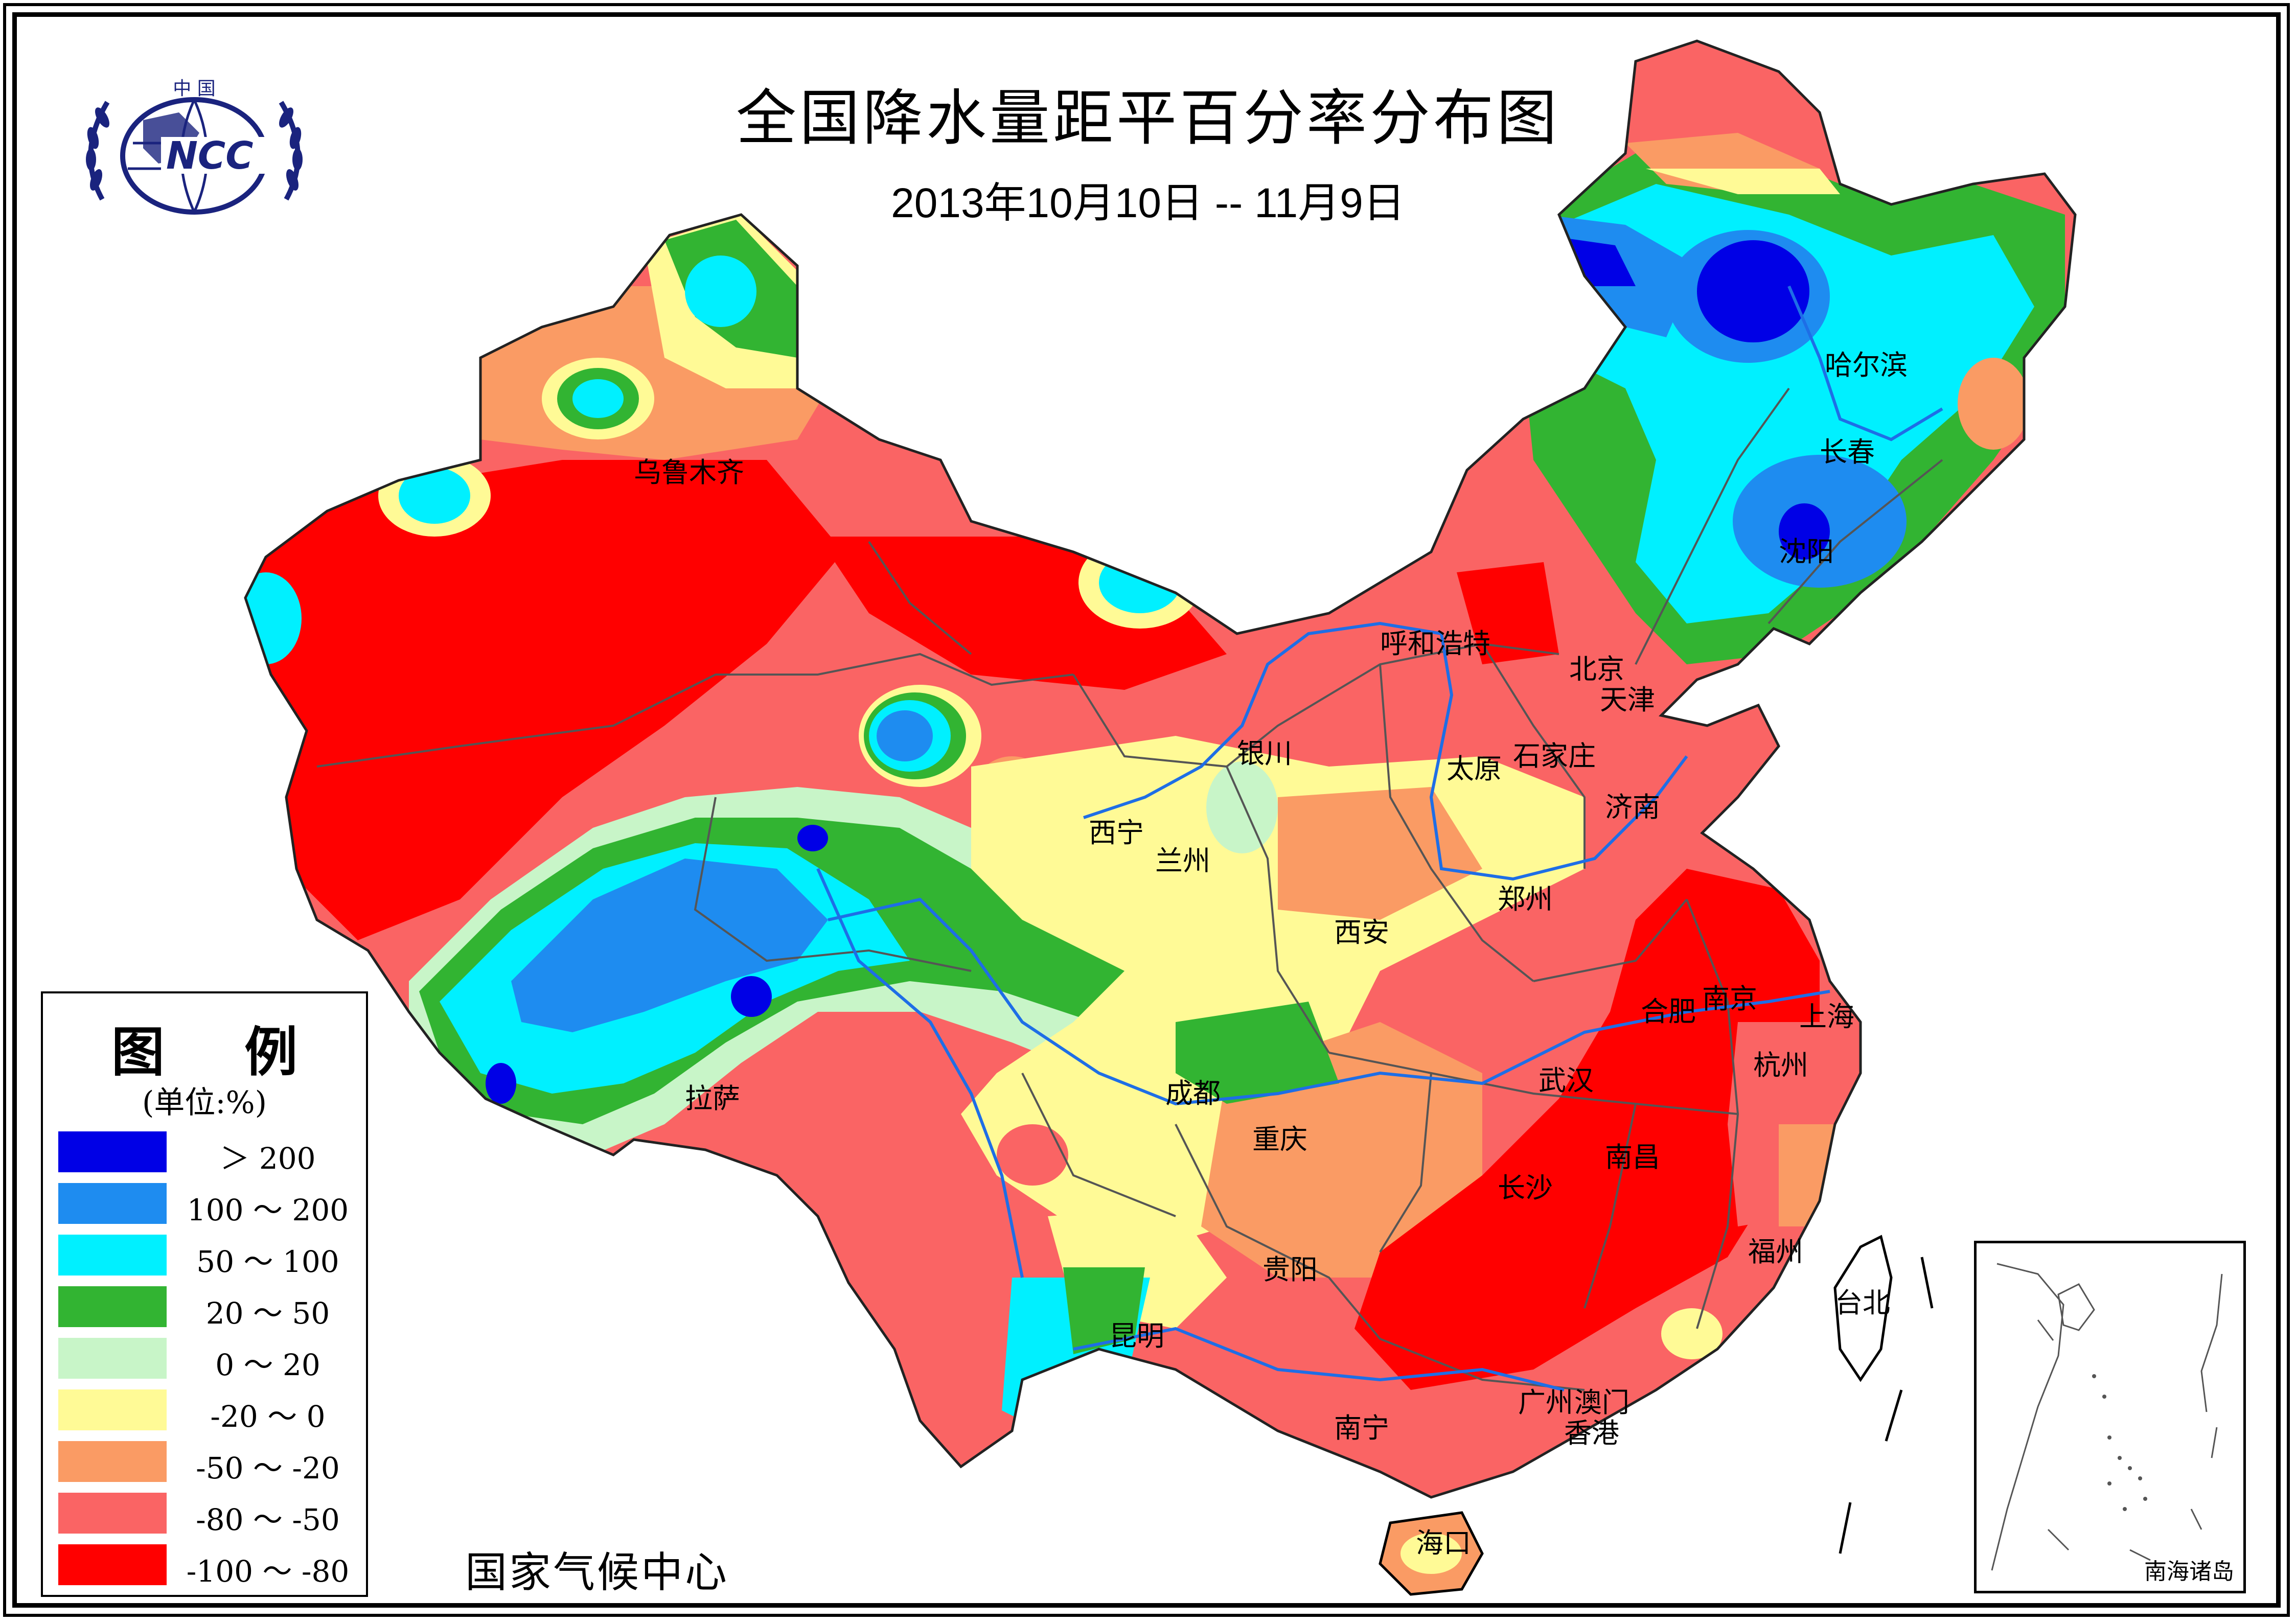  Describe the element at coordinates (209, 1411) in the screenshot. I see `legend-row: -20 ～ 0` at that location.